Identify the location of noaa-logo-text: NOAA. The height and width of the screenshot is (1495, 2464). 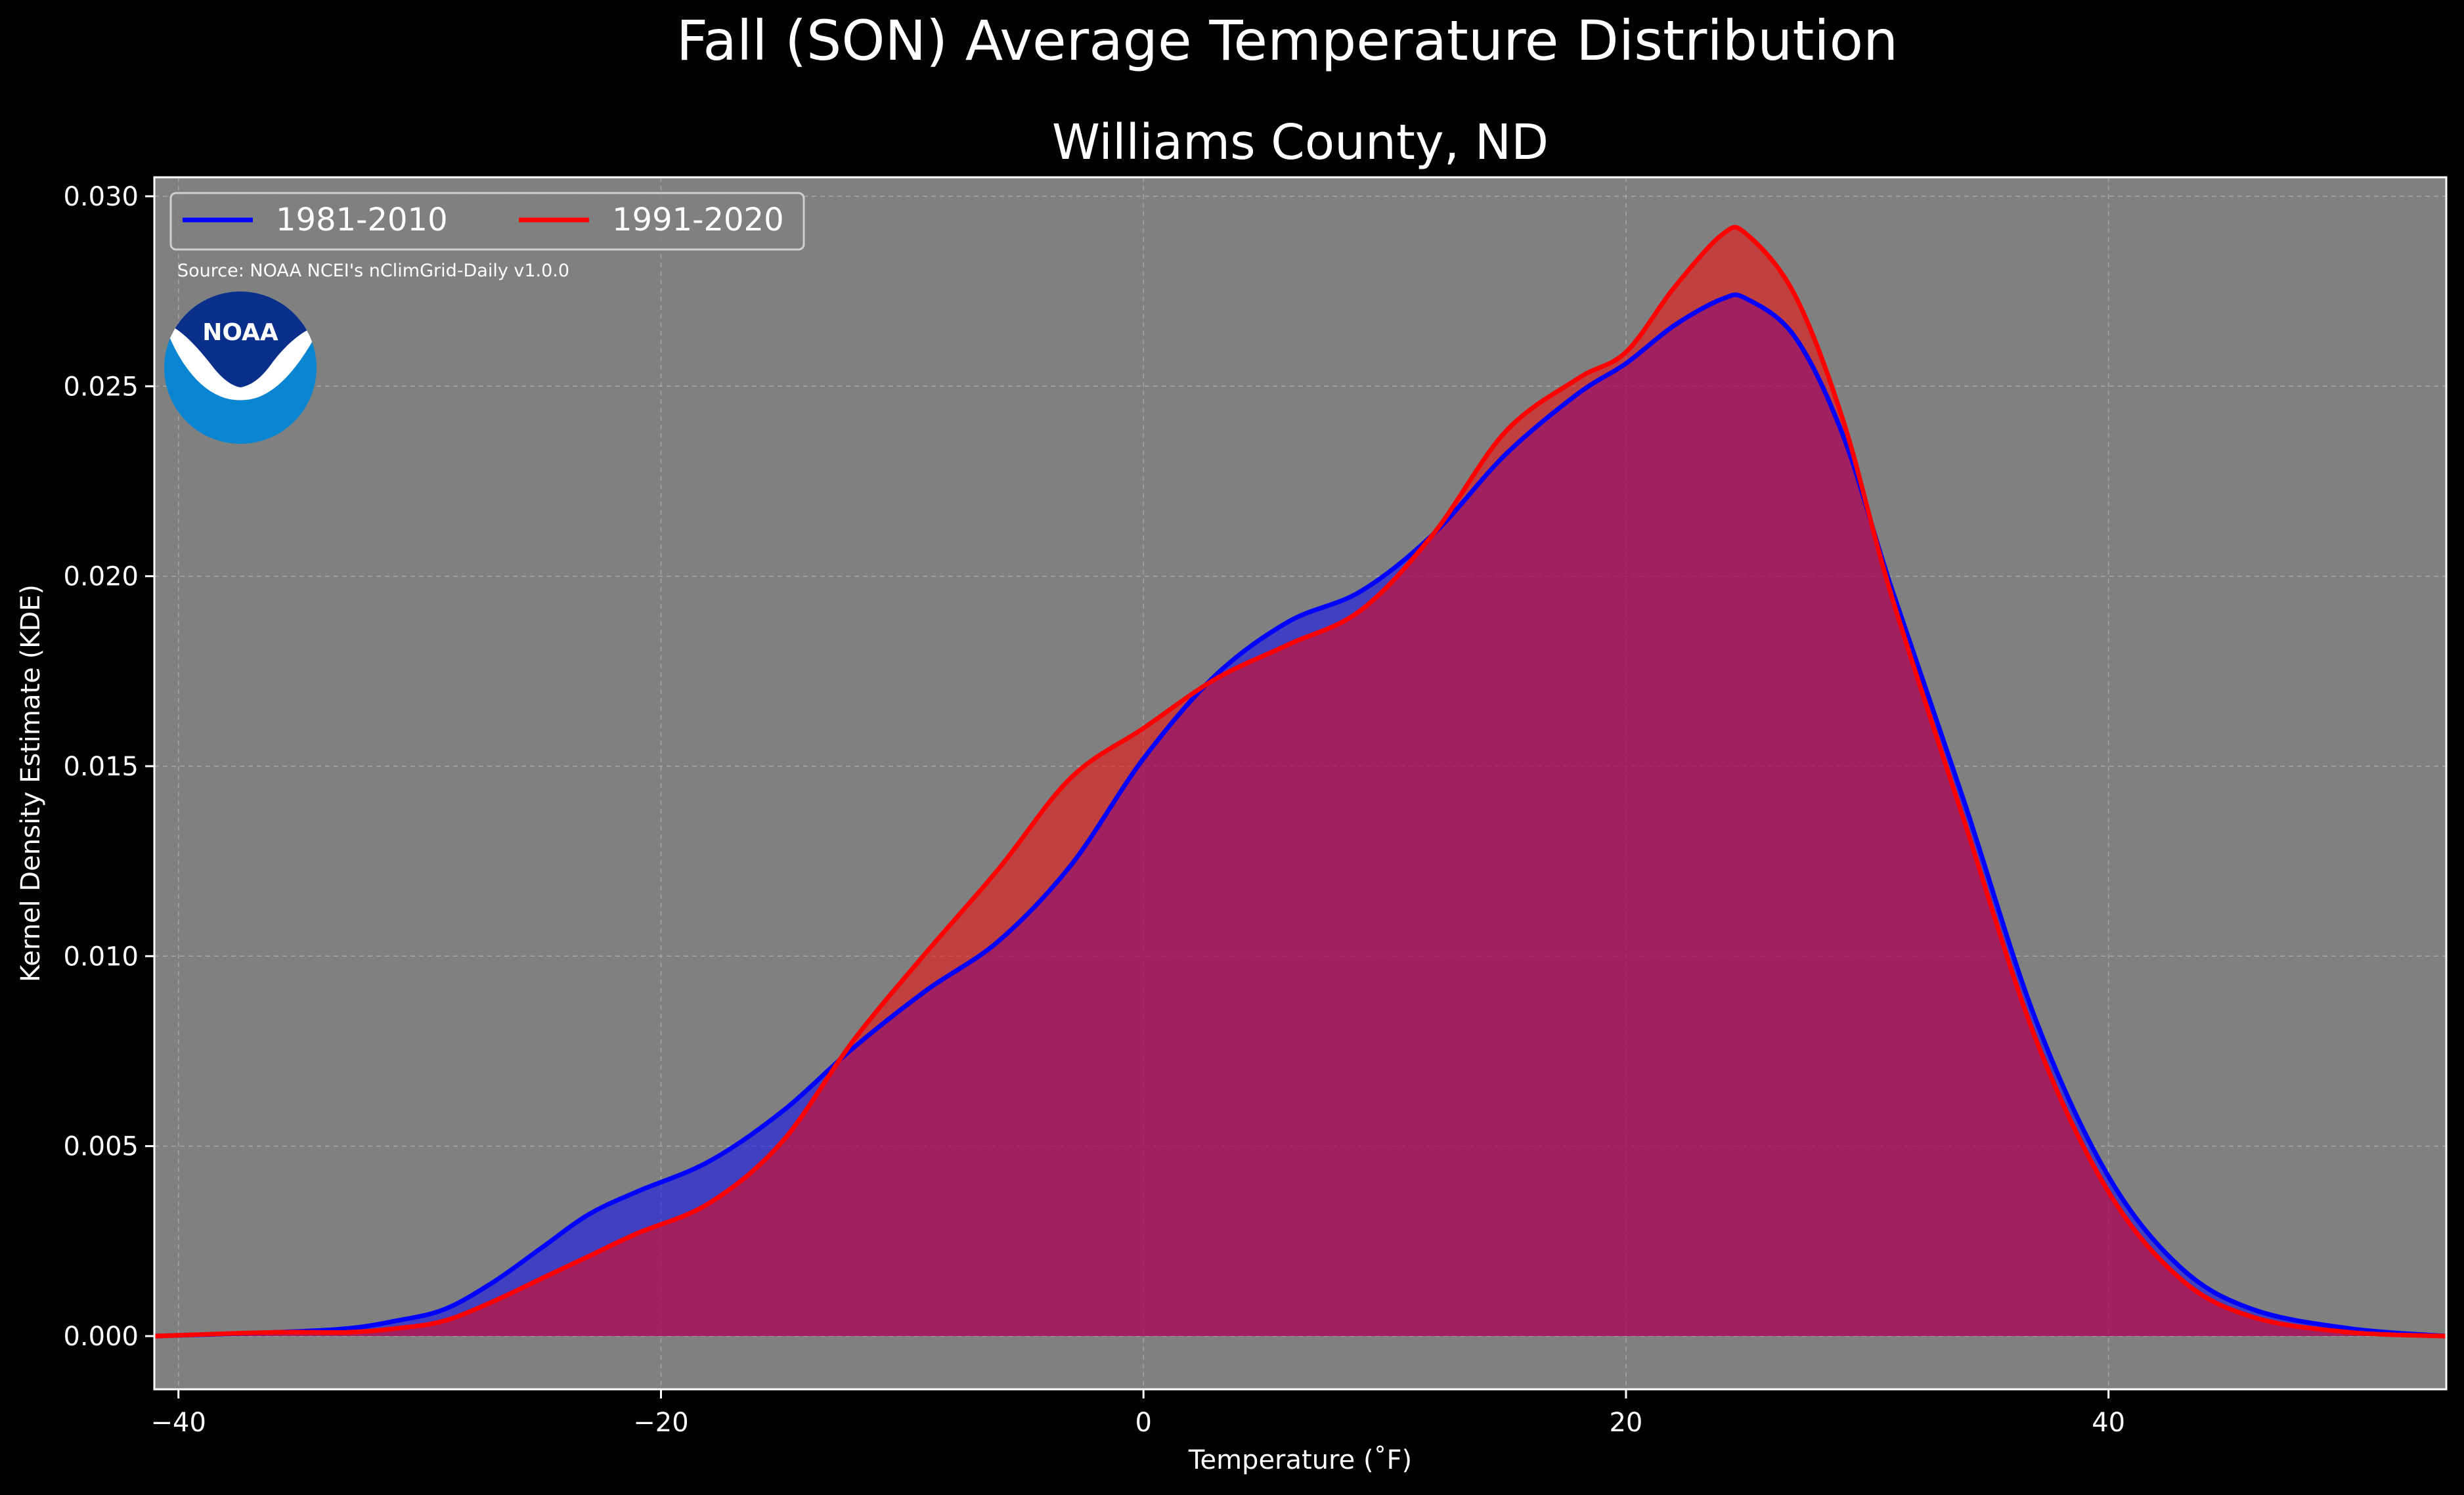
(240, 332).